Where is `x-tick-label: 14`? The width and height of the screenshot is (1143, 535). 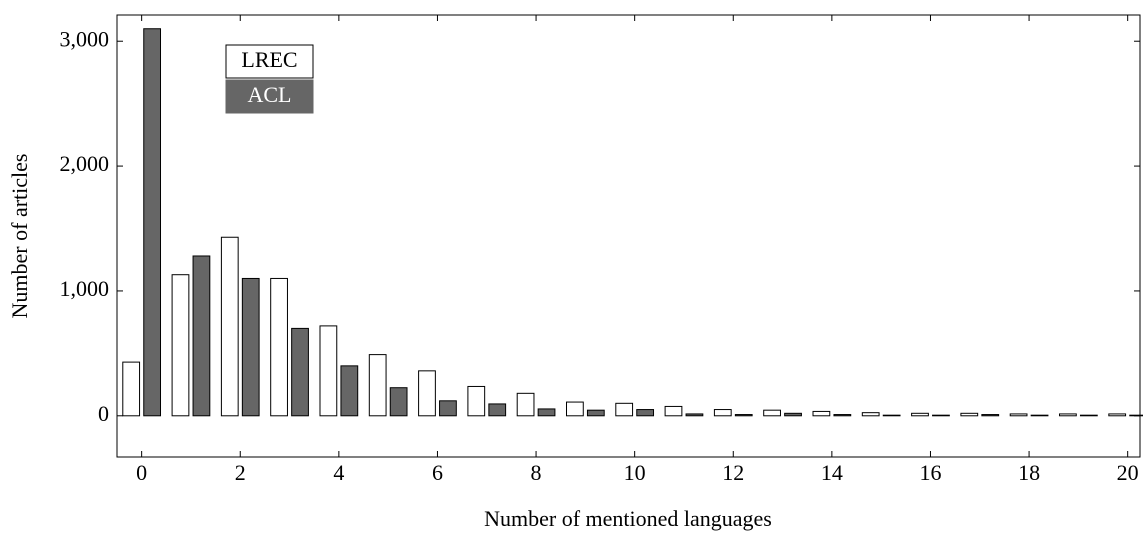 x-tick-label: 14 is located at coordinates (832, 472).